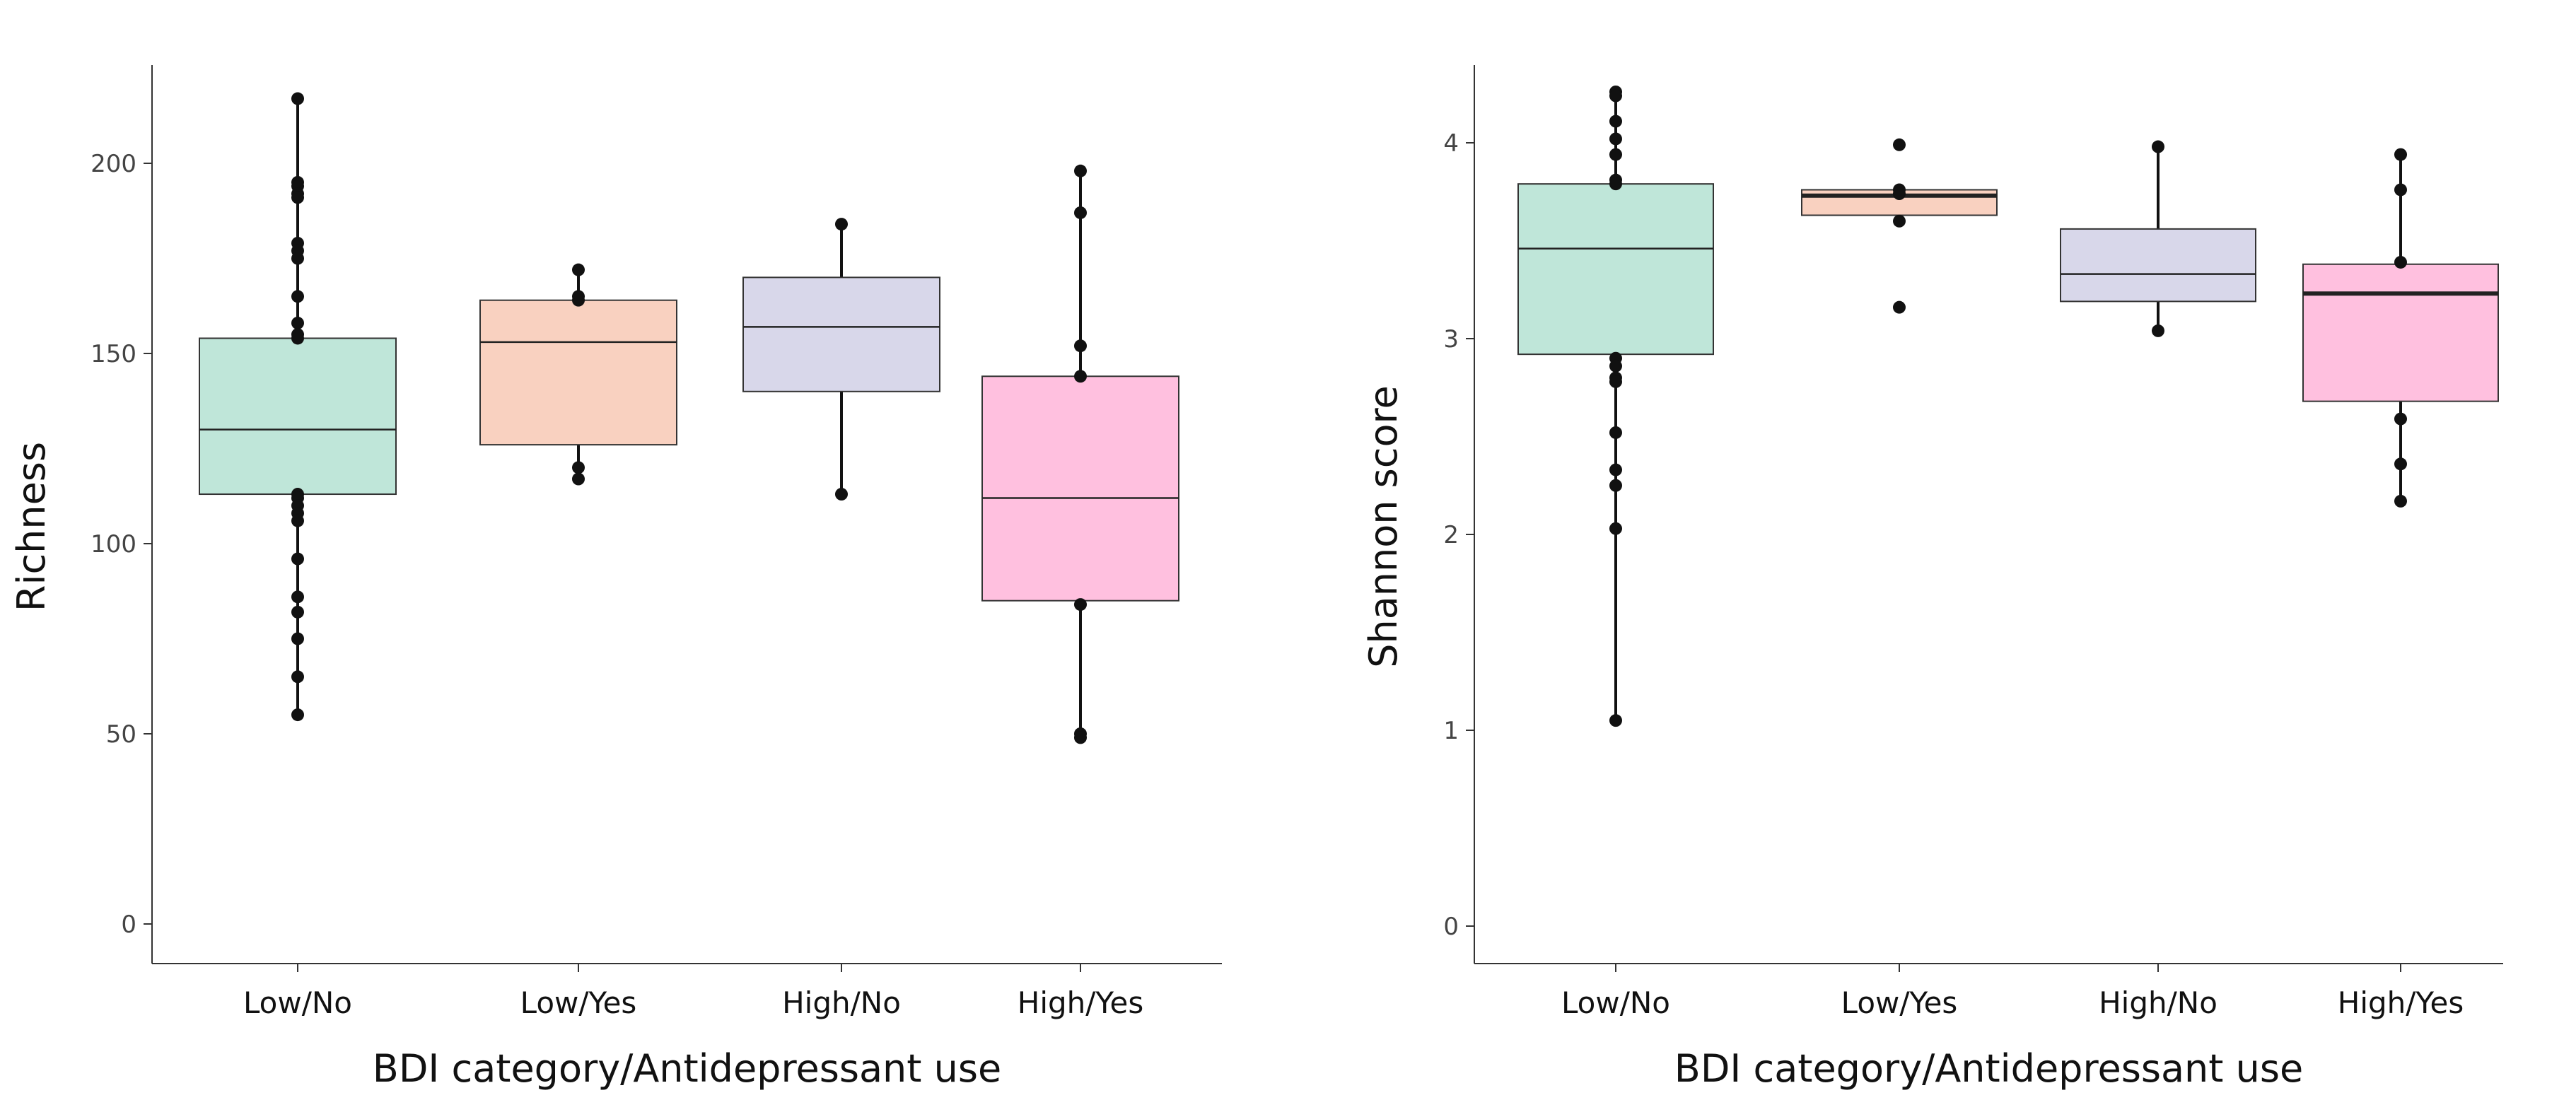 Image resolution: width=2576 pixels, height=1100 pixels. Describe the element at coordinates (1451, 339) in the screenshot. I see `y-tick-label: 3` at that location.